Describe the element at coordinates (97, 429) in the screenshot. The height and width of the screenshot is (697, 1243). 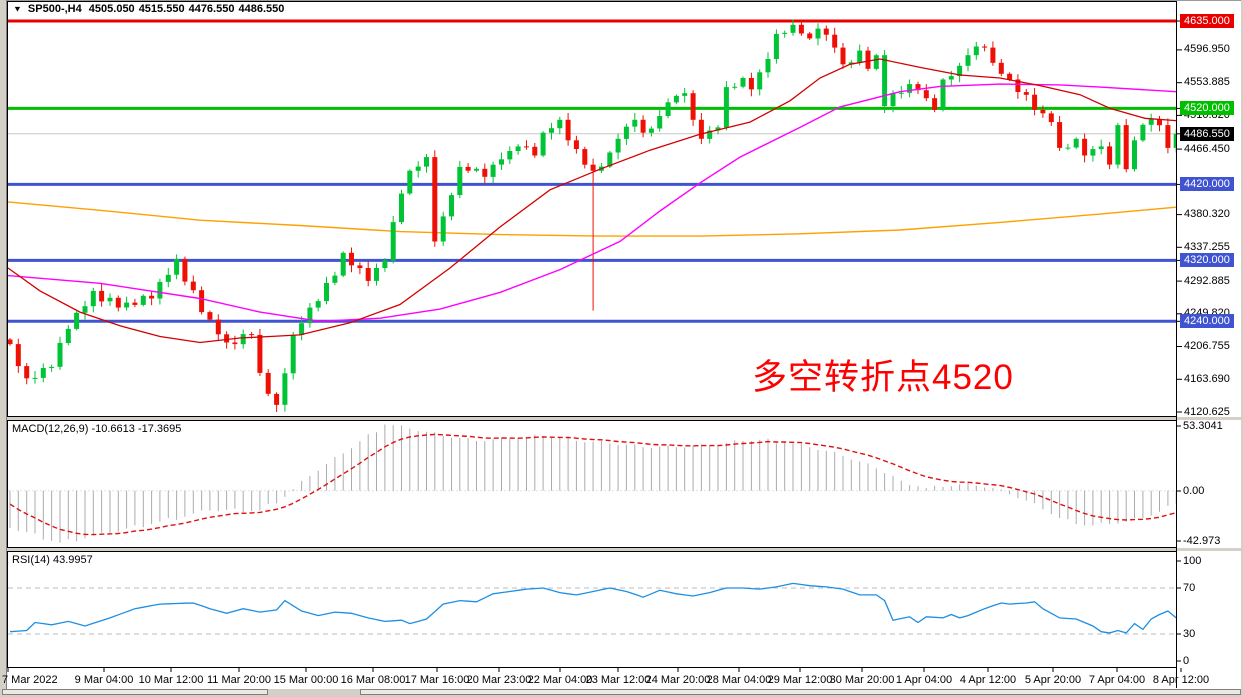
I see `macd-indicator-label: MACD(12,26,9) -10.6613 -17.3695` at that location.